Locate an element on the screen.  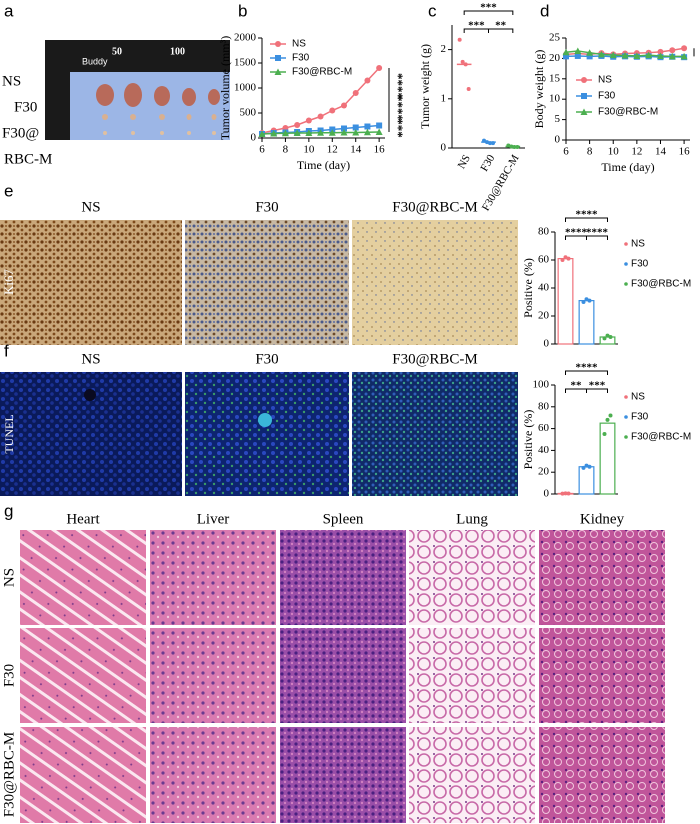
photo-row-label: NS is located at coordinates (11, 81).